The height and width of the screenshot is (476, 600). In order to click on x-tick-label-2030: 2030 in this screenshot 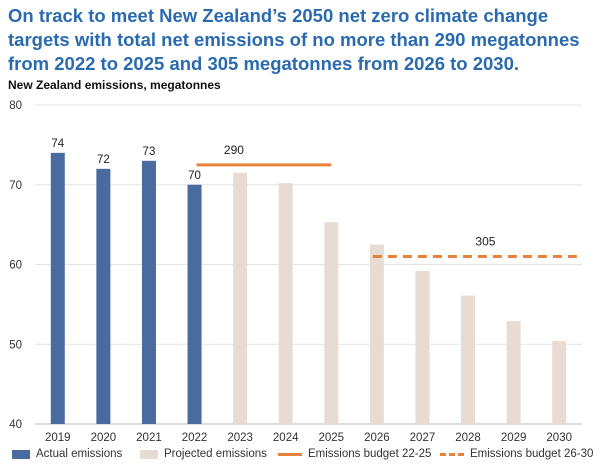, I will do `click(559, 438)`.